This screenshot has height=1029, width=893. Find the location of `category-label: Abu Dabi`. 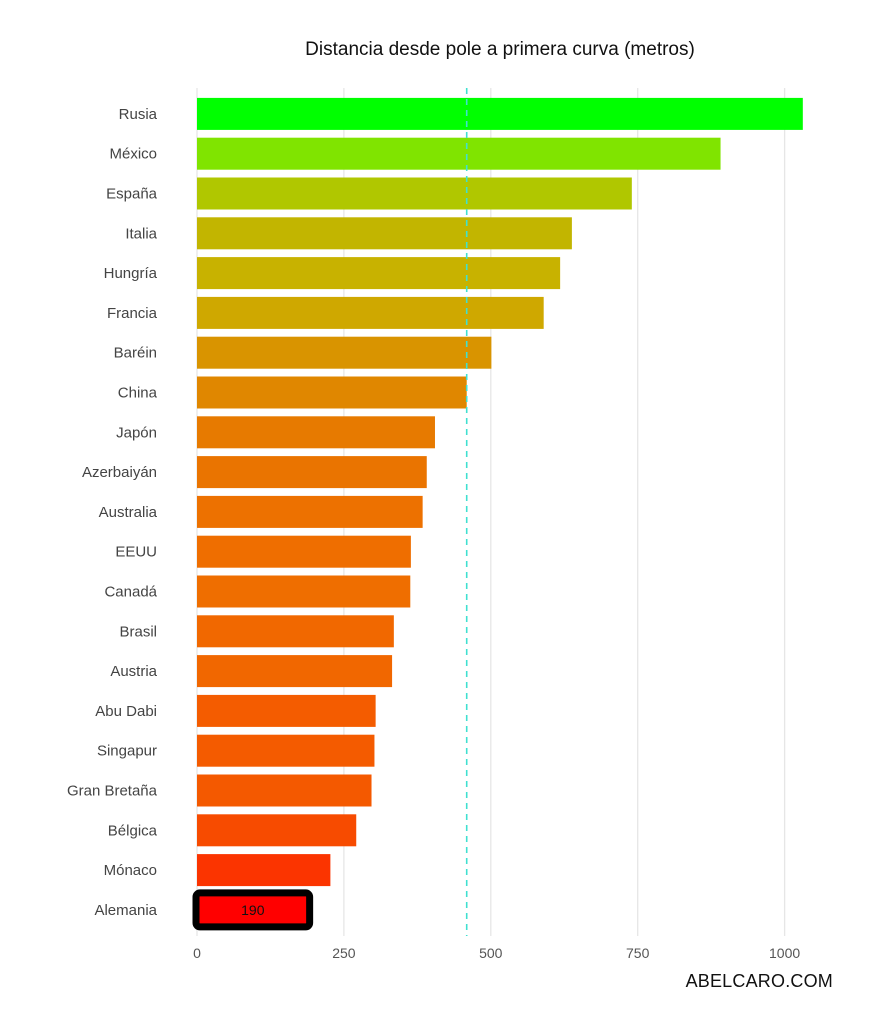

category-label: Abu Dabi is located at coordinates (126, 711).